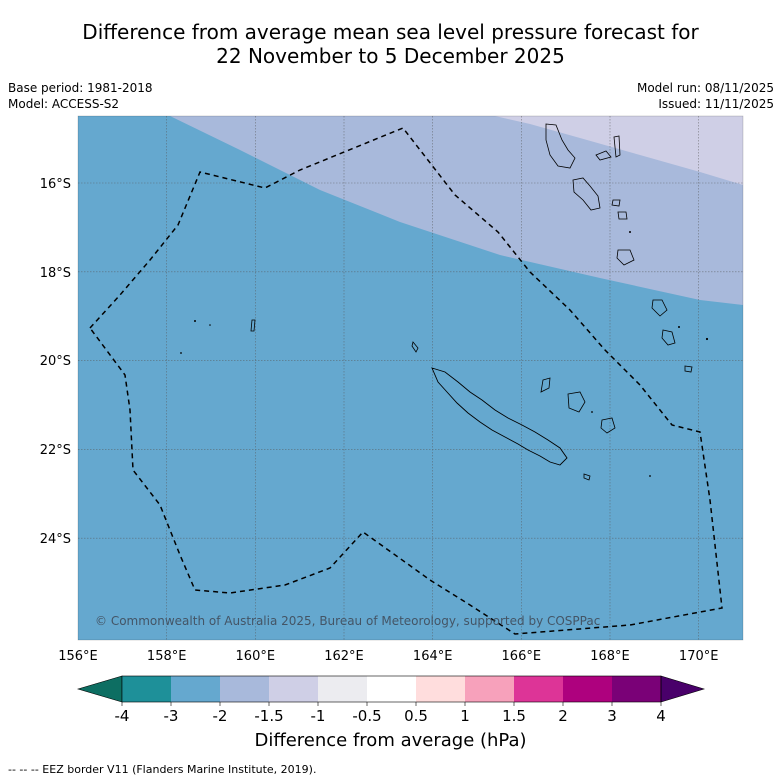 The width and height of the screenshot is (781, 781). Describe the element at coordinates (683, 689) in the screenshot. I see `colorbar-extend-high` at that location.